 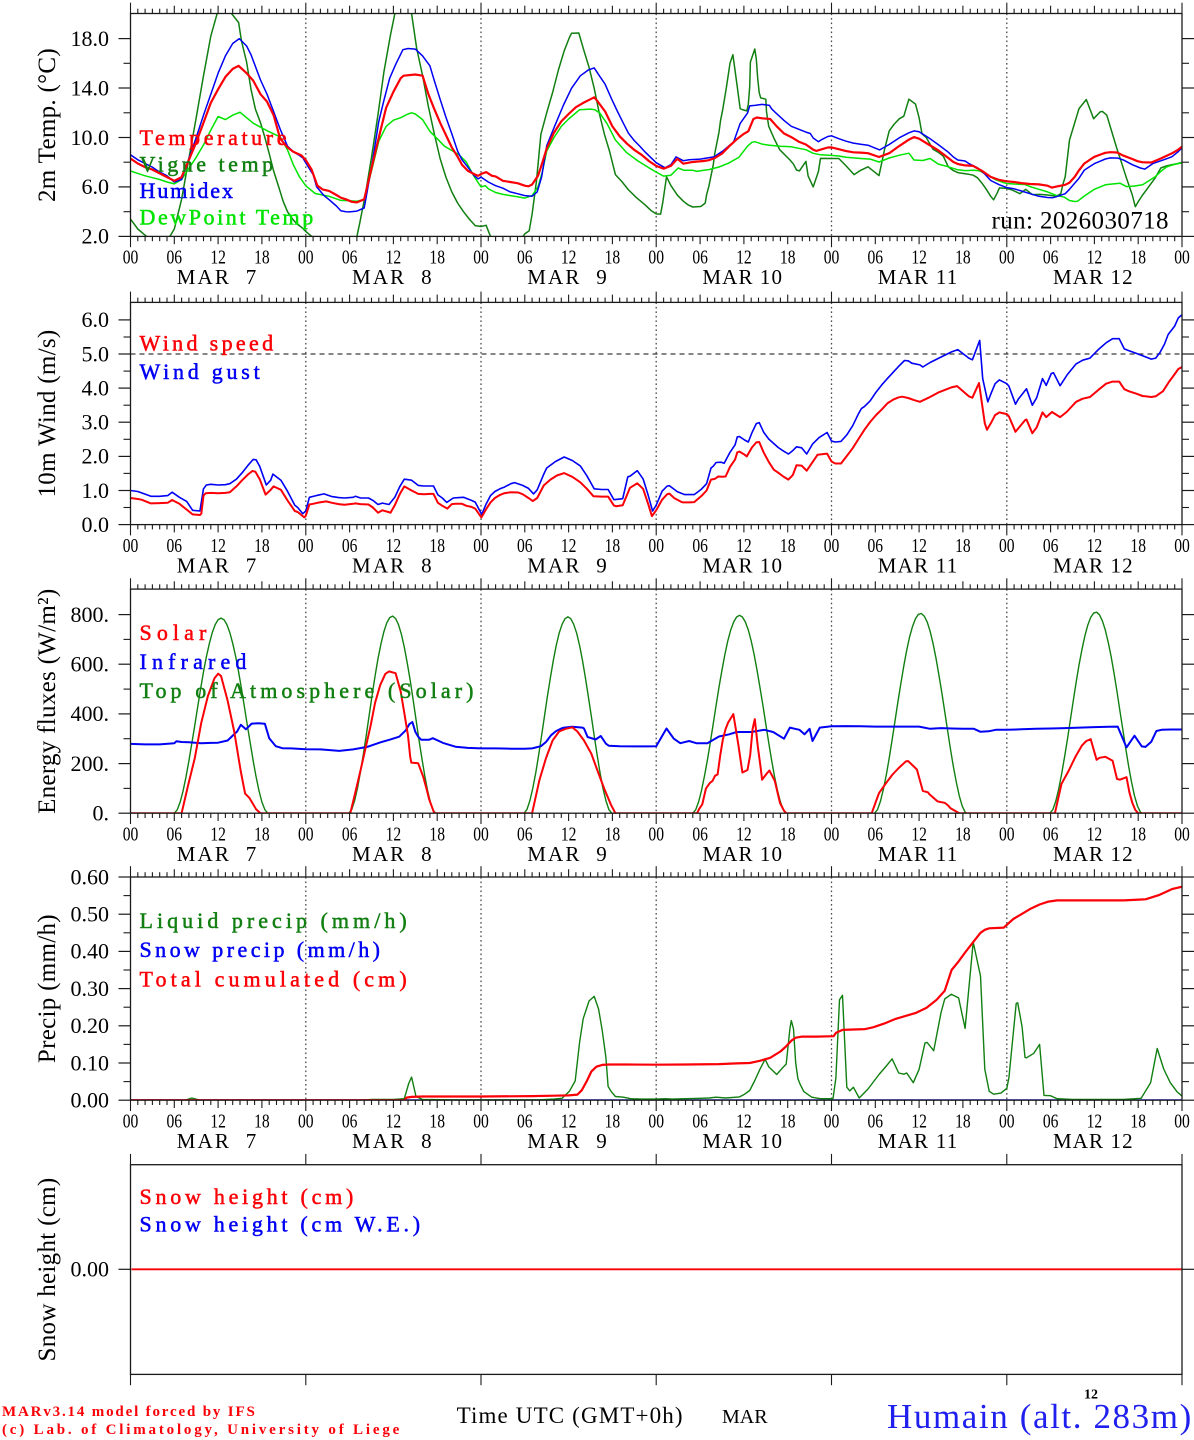 What do you see at coordinates (1040, 1416) in the screenshot?
I see `svg-text: Humain (alt. 283m)` at bounding box center [1040, 1416].